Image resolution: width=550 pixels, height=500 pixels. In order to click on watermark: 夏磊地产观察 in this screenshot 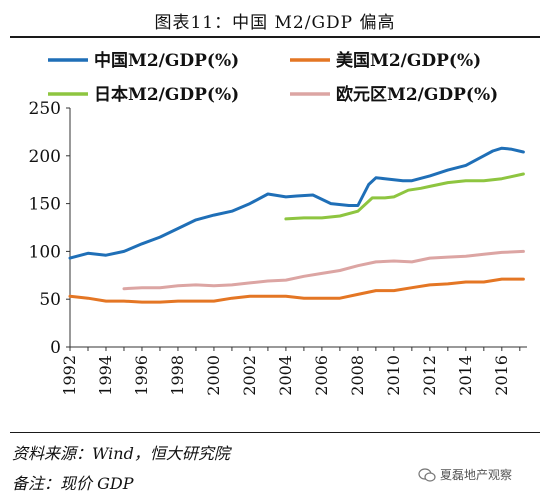, I will do `click(465, 474)`.